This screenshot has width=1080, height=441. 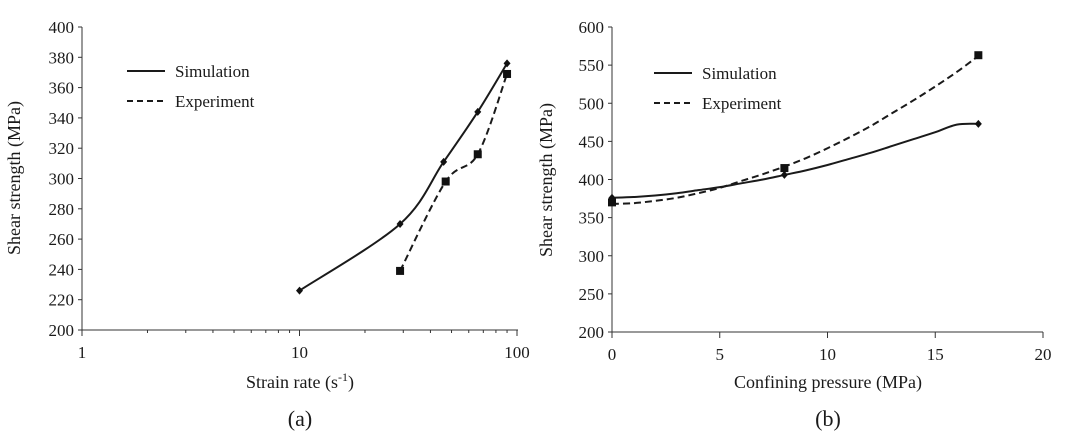 I want to click on chart-b-y-tick-label: 400, so click(x=592, y=180).